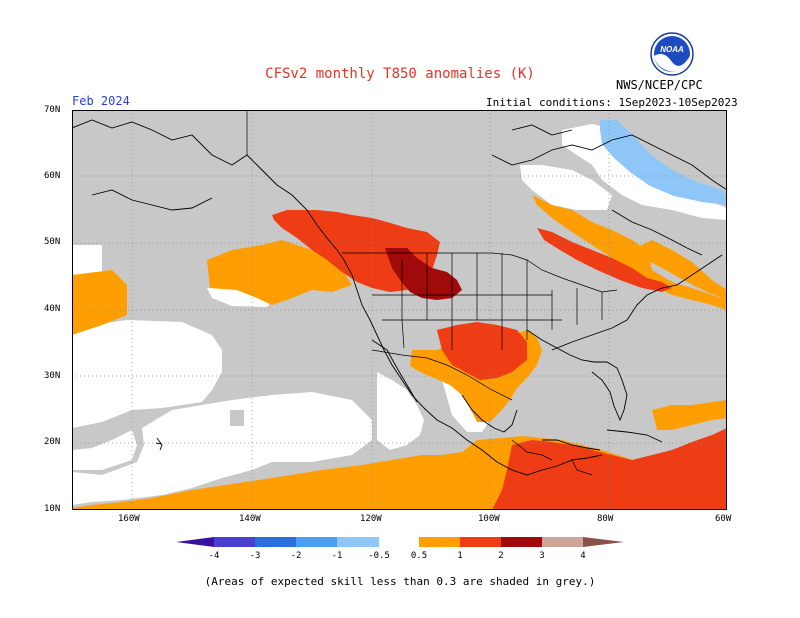  I want to click on lon-label-140w: 140W, so click(250, 519).